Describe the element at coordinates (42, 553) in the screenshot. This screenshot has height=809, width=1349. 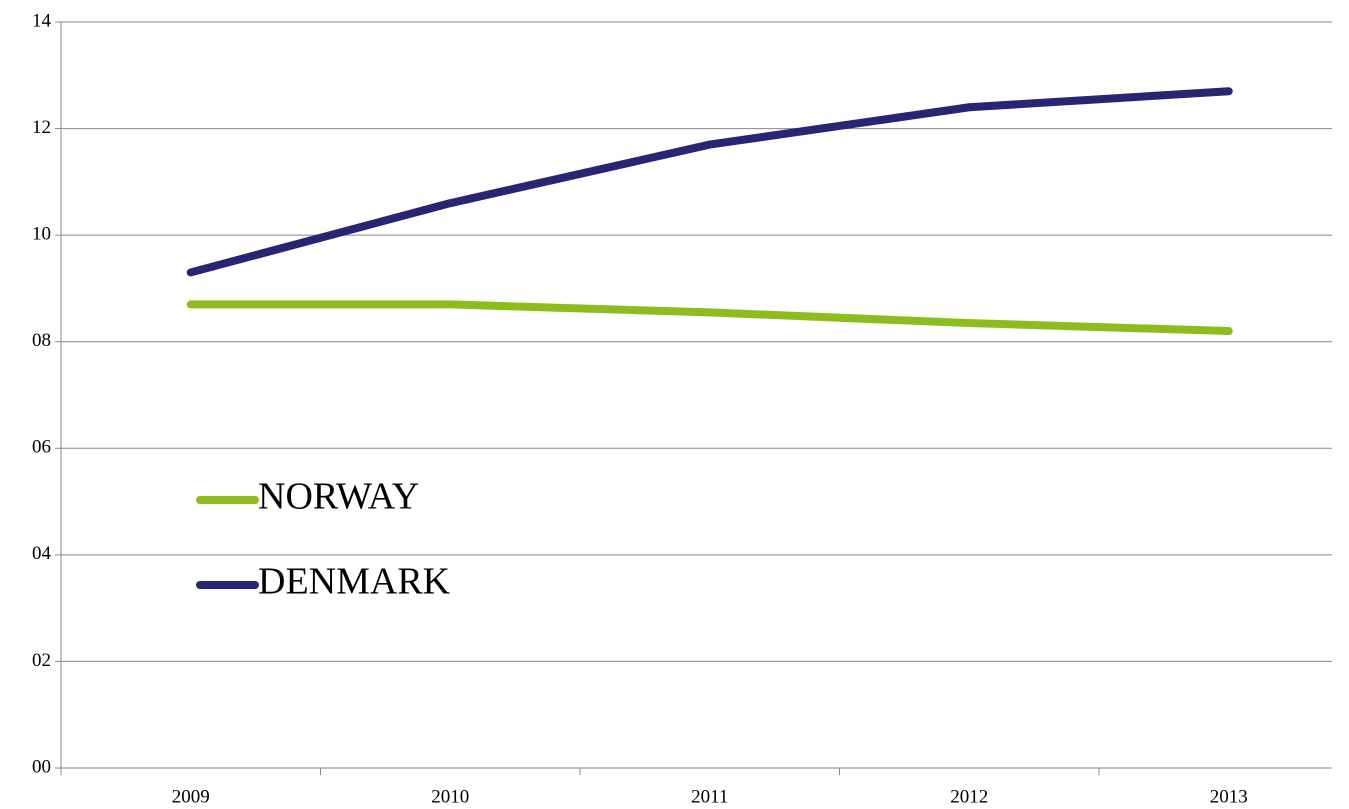
I see `y-tick-label: 04` at that location.